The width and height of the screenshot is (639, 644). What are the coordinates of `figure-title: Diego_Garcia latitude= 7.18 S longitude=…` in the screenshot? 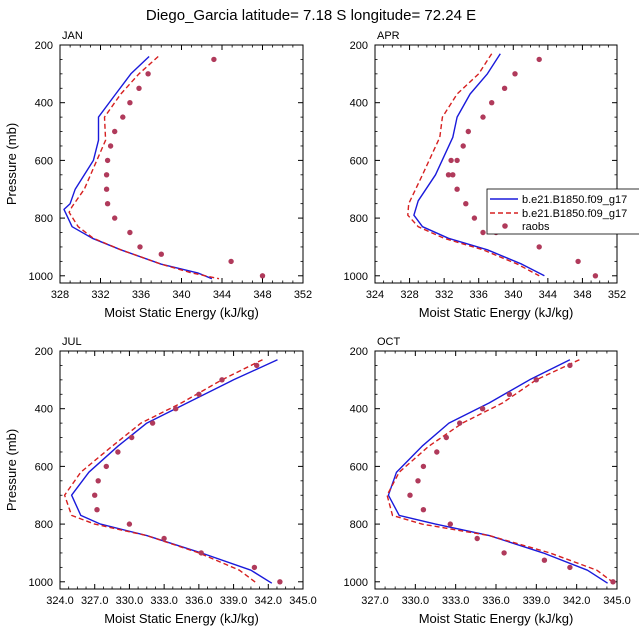 It's located at (311, 15).